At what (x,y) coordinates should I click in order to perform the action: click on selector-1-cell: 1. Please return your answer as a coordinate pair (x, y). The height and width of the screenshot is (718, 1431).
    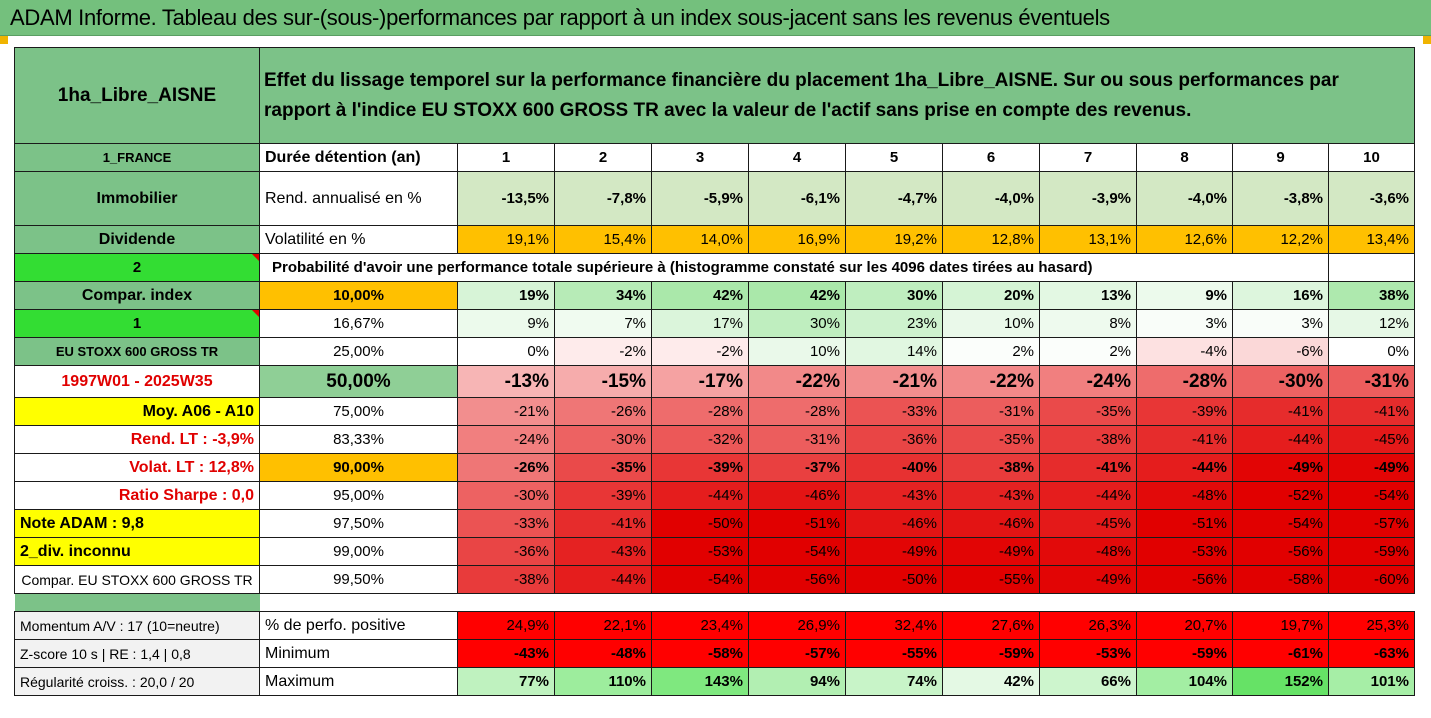
    Looking at the image, I should click on (137, 323).